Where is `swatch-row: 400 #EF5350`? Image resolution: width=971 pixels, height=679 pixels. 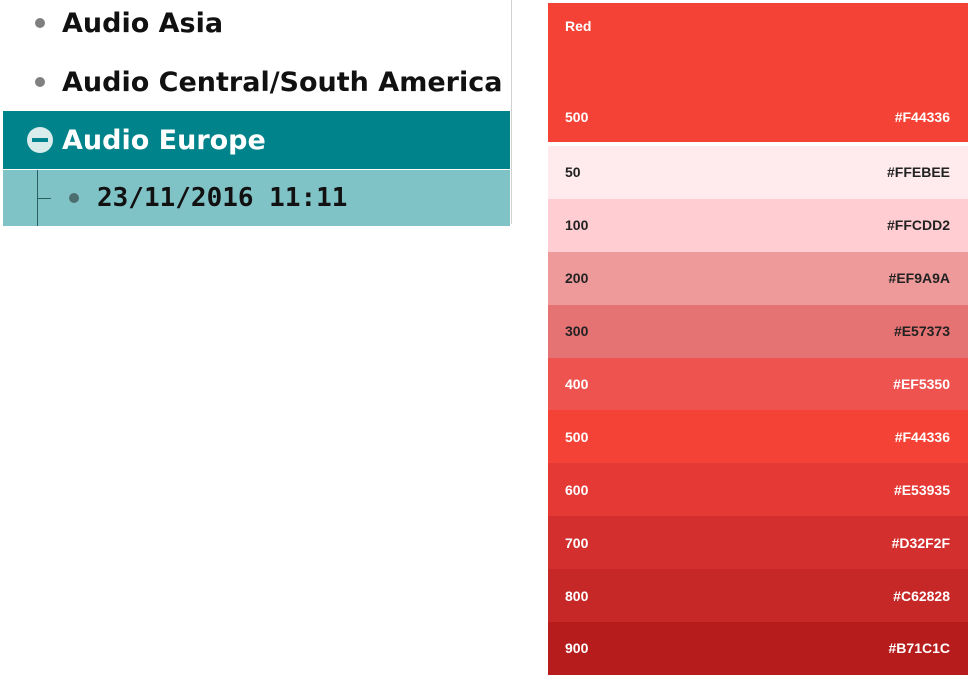
swatch-row: 400 #EF5350 is located at coordinates (758, 384).